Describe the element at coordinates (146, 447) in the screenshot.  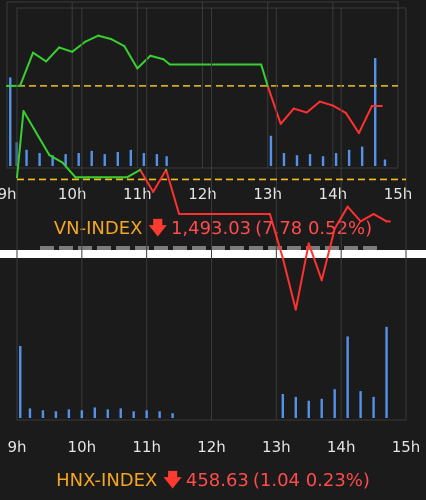
I see `x-tick-label: 11h` at that location.